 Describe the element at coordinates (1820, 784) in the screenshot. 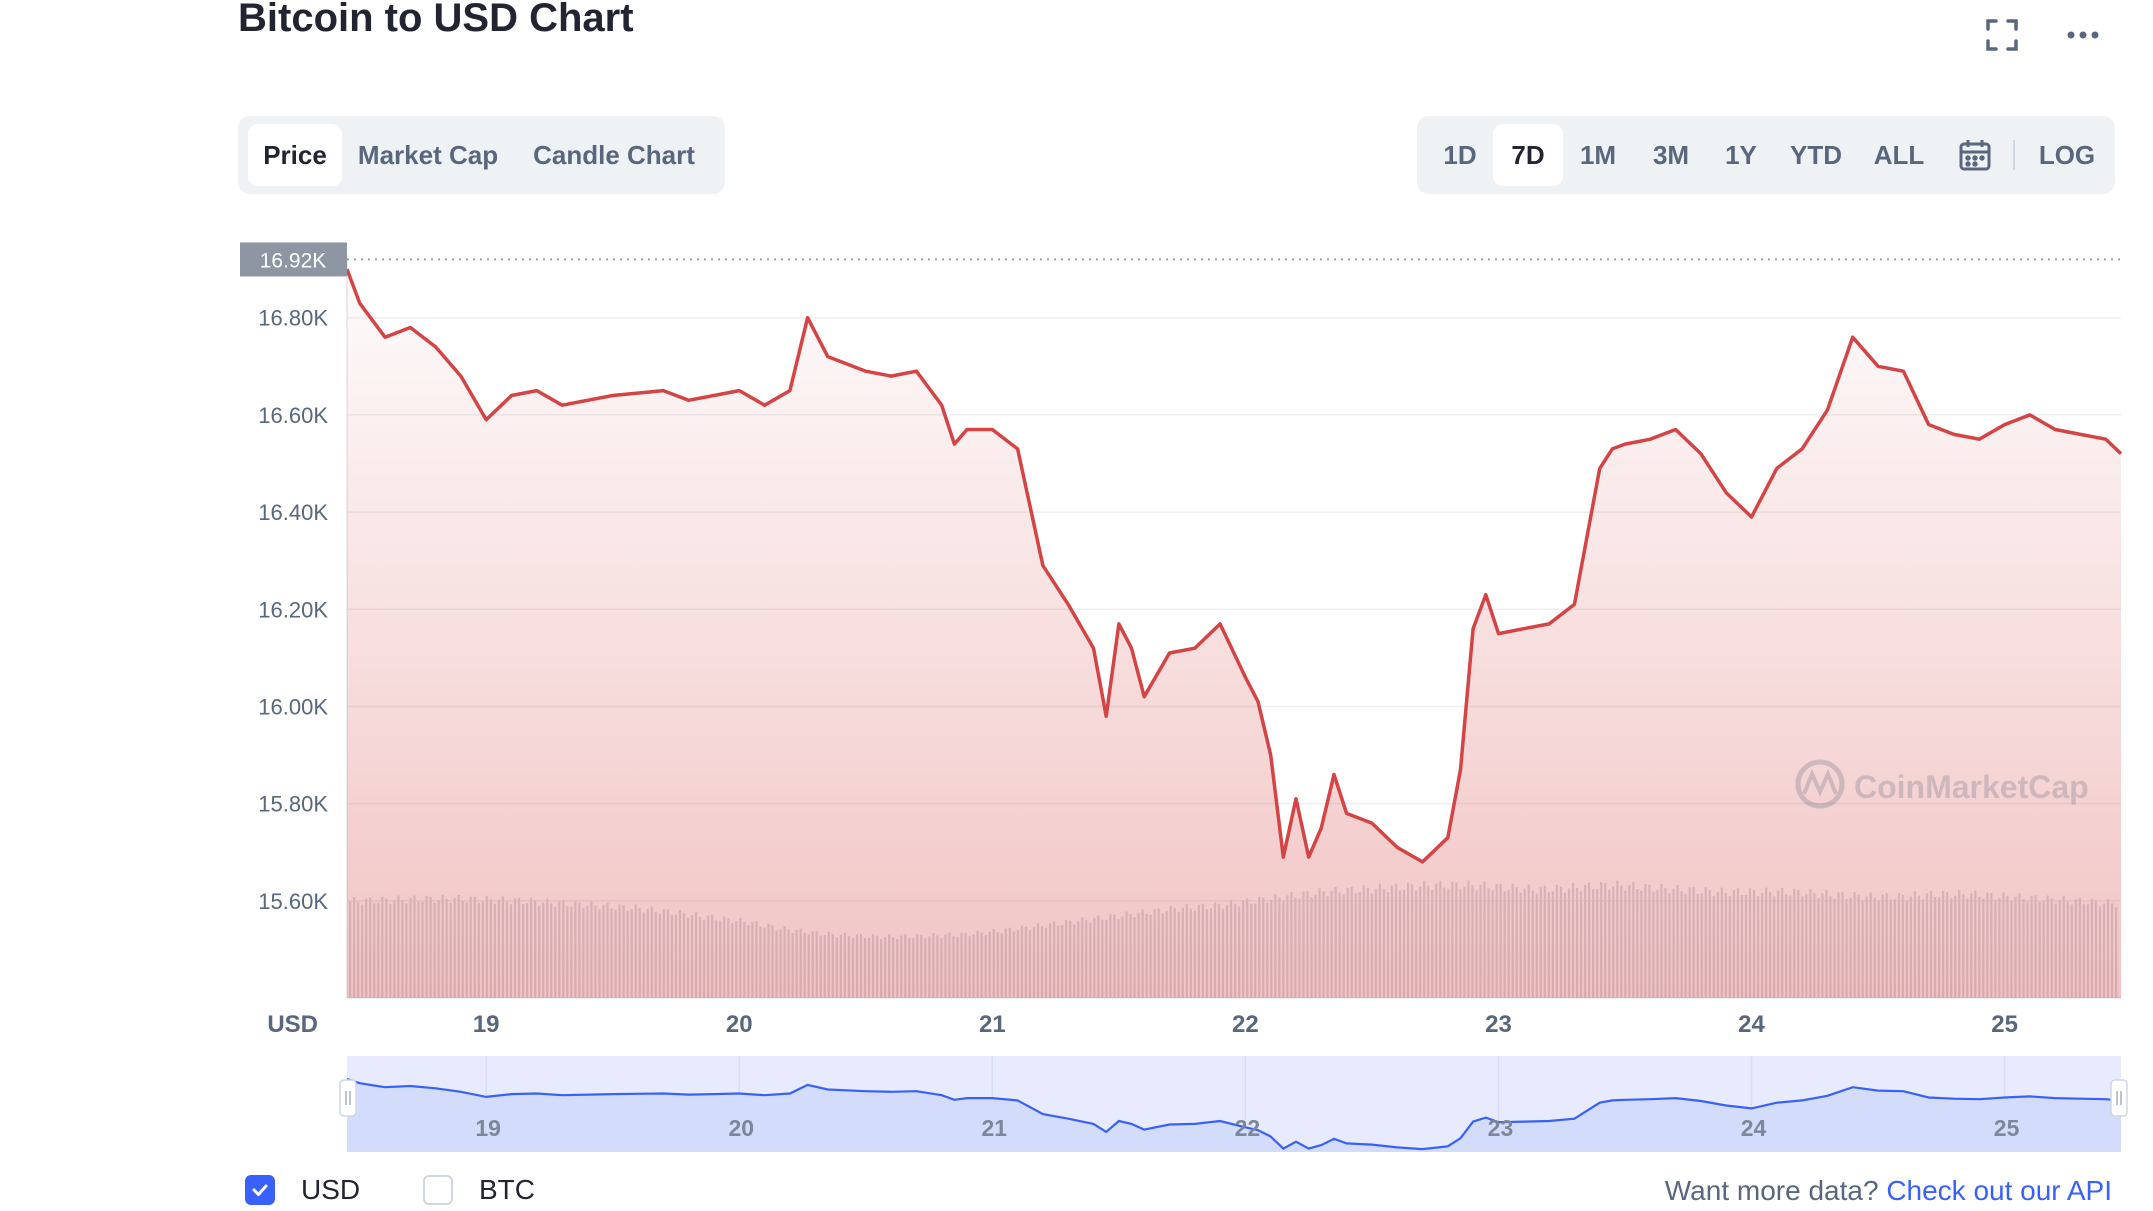

I see `coinmarketcap-logo-icon` at that location.